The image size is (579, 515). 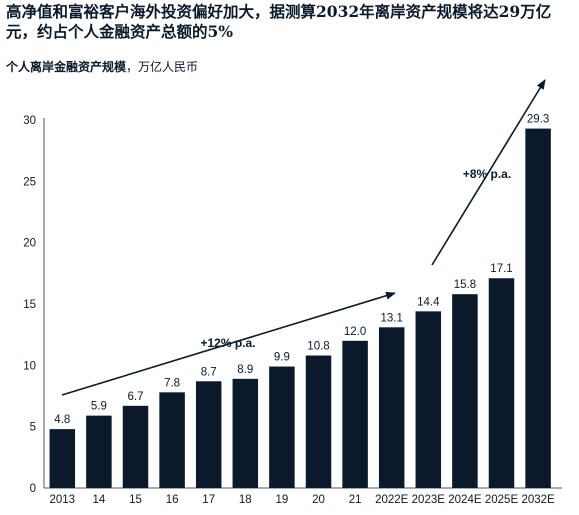 What do you see at coordinates (29, 305) in the screenshot?
I see `y-tick-label: 15` at bounding box center [29, 305].